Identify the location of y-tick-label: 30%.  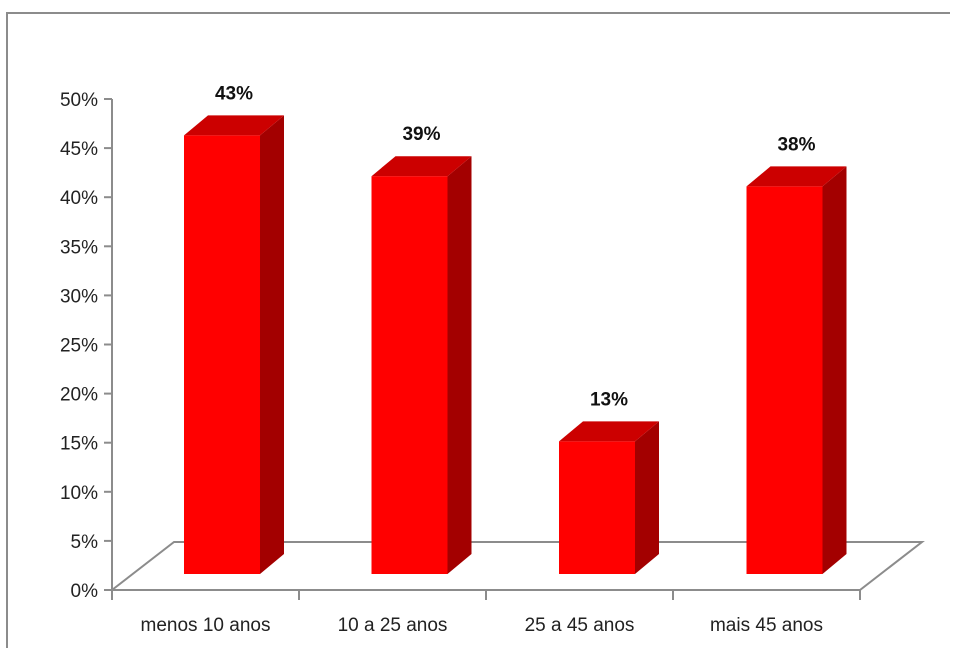
(79, 296).